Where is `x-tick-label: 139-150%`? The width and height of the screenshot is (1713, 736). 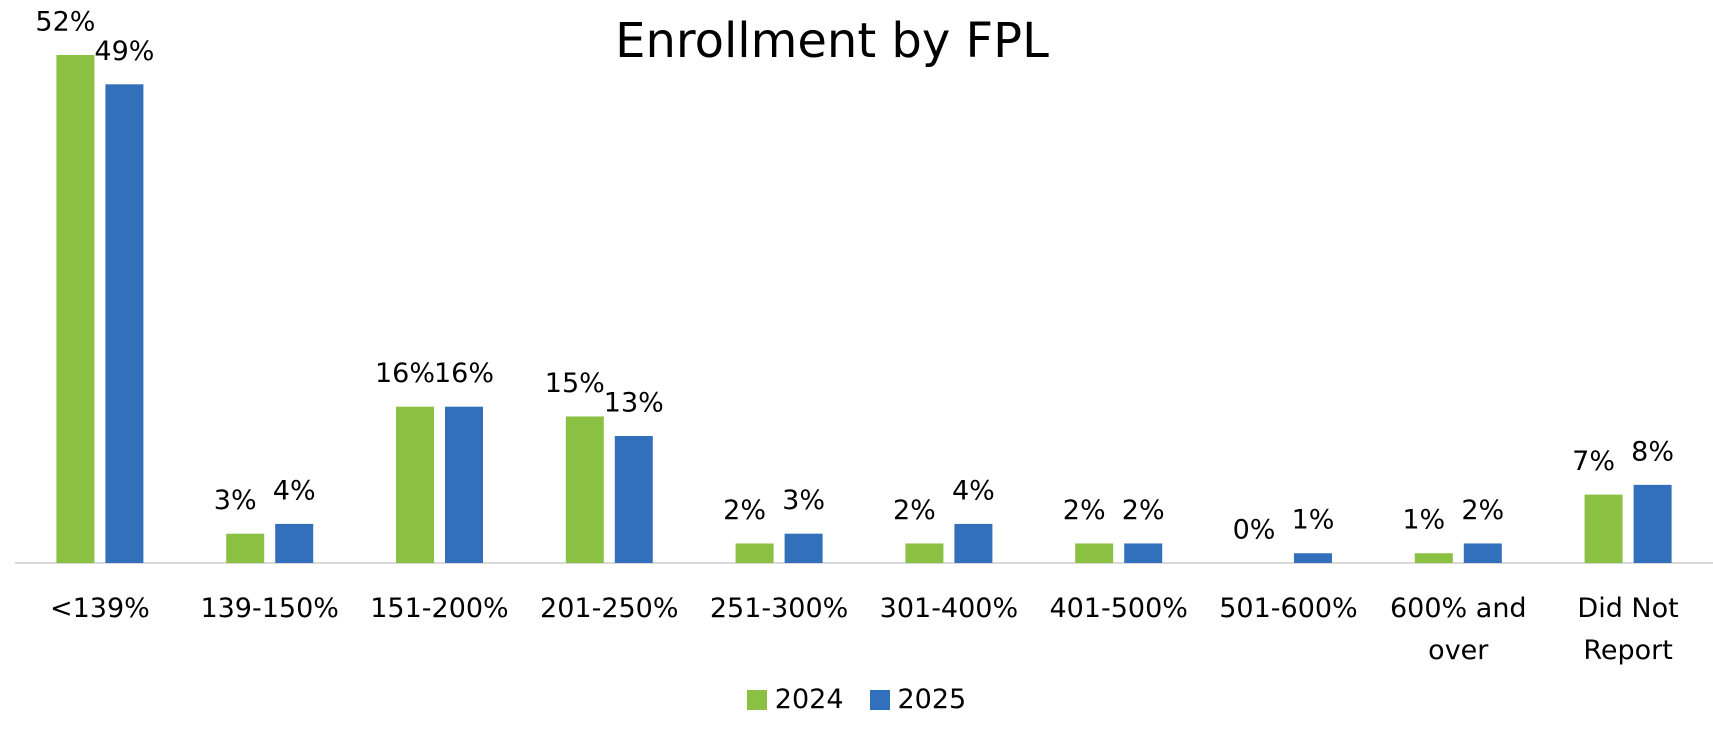
x-tick-label: 139-150% is located at coordinates (269, 608).